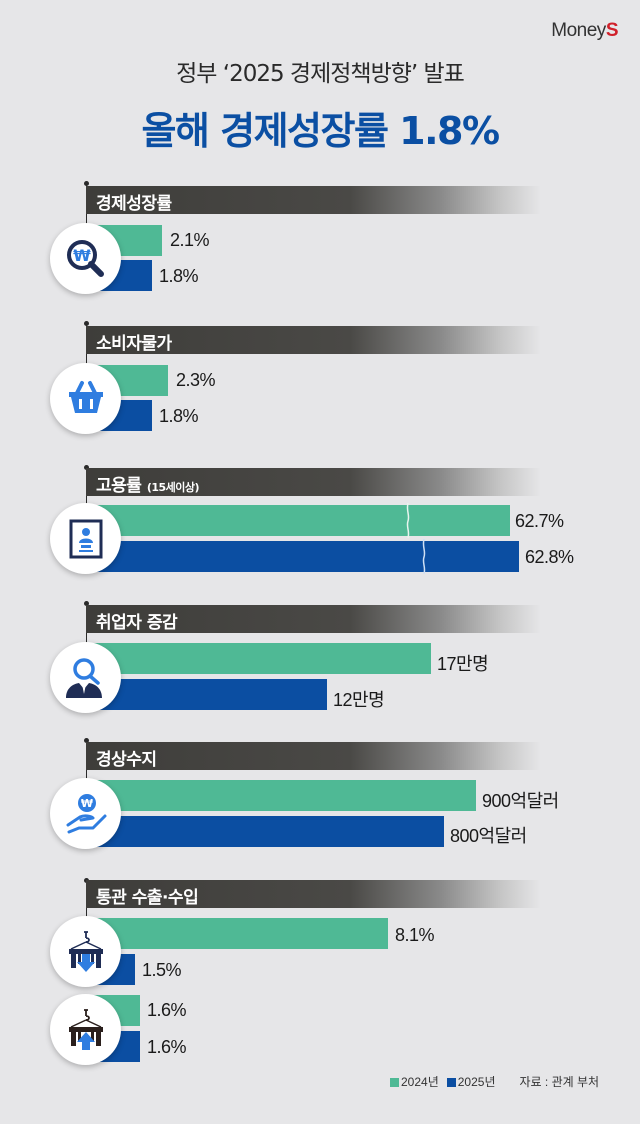  What do you see at coordinates (313, 482) in the screenshot?
I see `section-header: 고용률 (15세이상)` at bounding box center [313, 482].